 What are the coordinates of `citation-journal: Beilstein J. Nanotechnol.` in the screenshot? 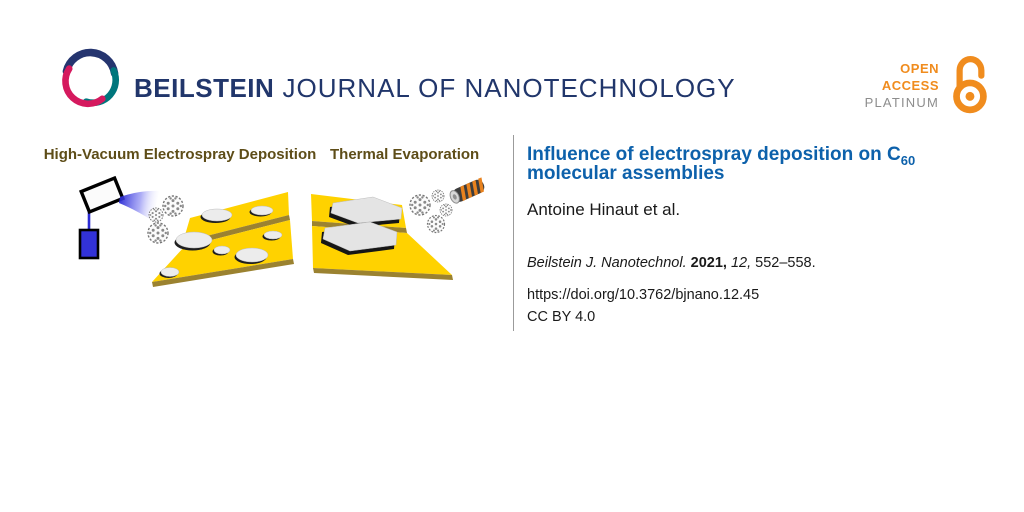 It's located at (607, 263).